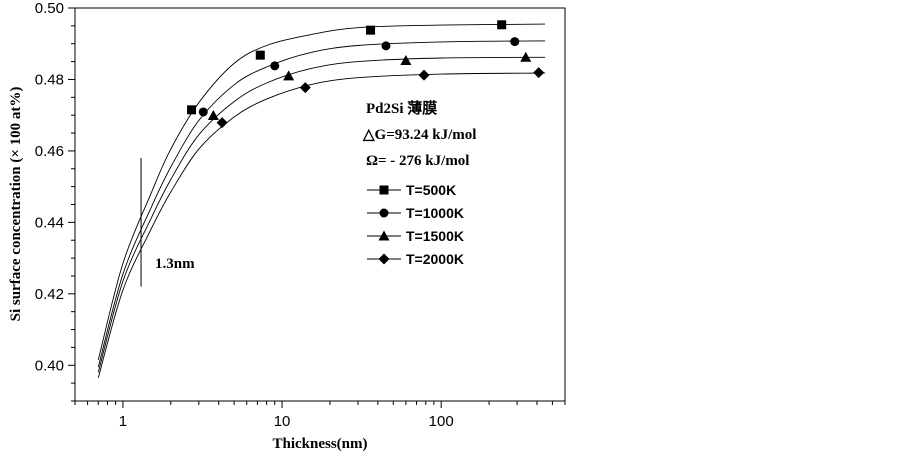 The image size is (903, 452). Describe the element at coordinates (431, 190) in the screenshot. I see `legend-label: T=500K` at that location.